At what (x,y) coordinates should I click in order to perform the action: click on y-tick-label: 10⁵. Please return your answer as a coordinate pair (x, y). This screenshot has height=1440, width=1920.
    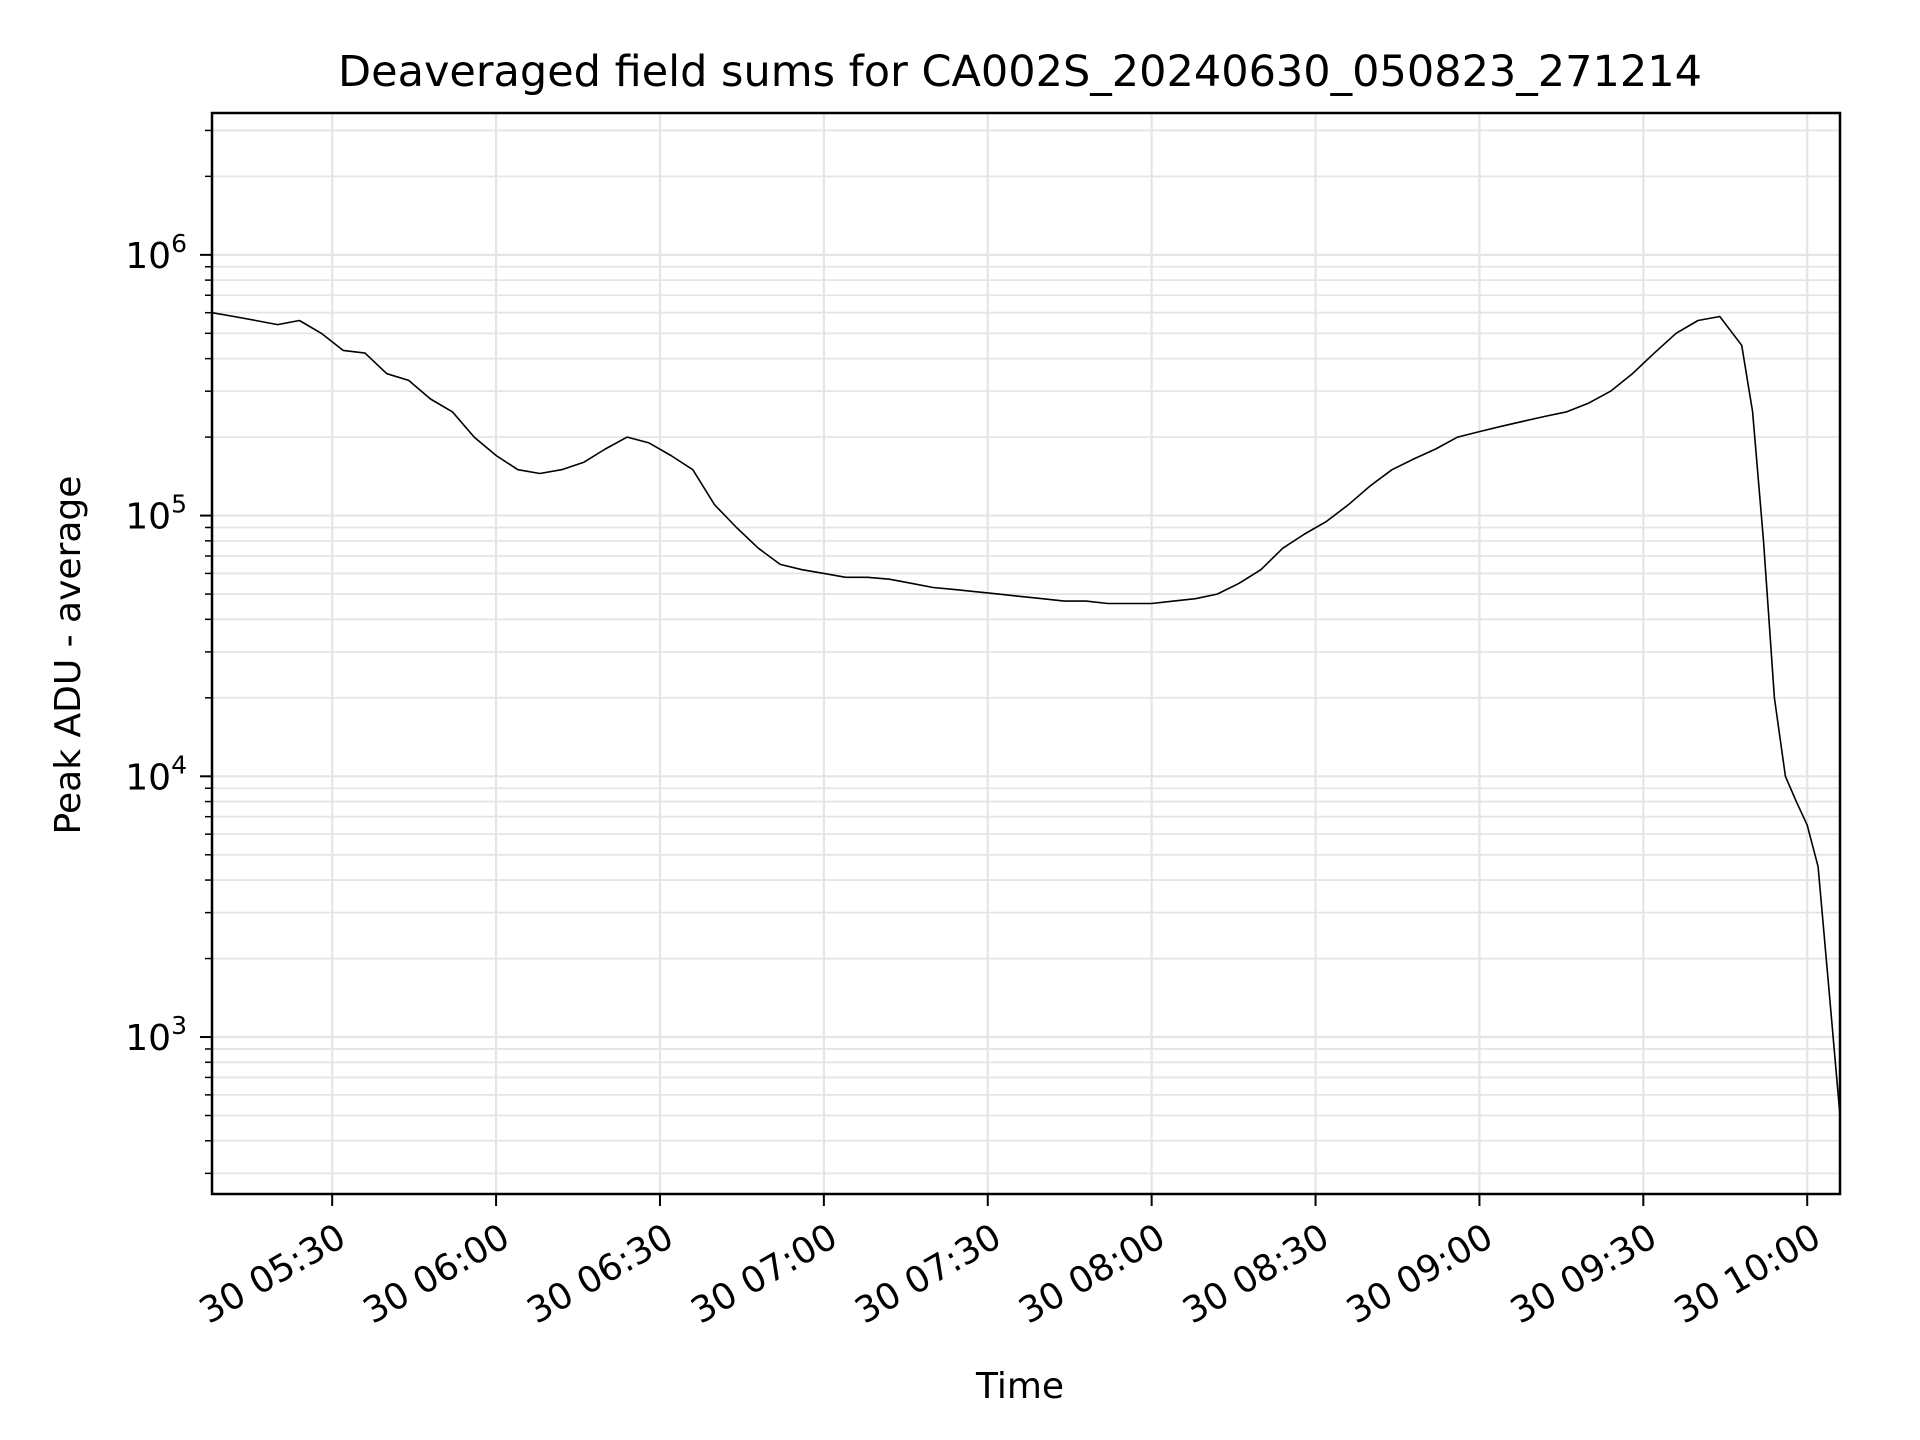
    Looking at the image, I should click on (156, 514).